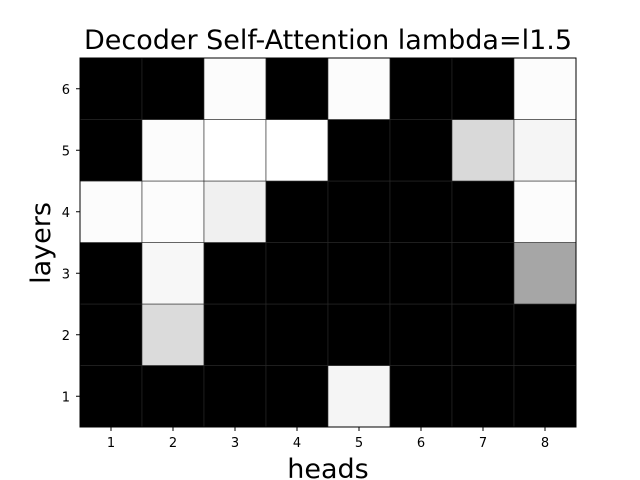  What do you see at coordinates (483, 273) in the screenshot?
I see `heatmap-cell-layer3-head7` at bounding box center [483, 273].